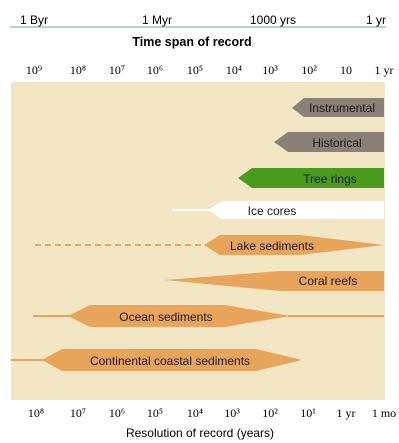 The height and width of the screenshot is (443, 399). Describe the element at coordinates (330, 179) in the screenshot. I see `tree-rings-label: Tree rings` at that location.